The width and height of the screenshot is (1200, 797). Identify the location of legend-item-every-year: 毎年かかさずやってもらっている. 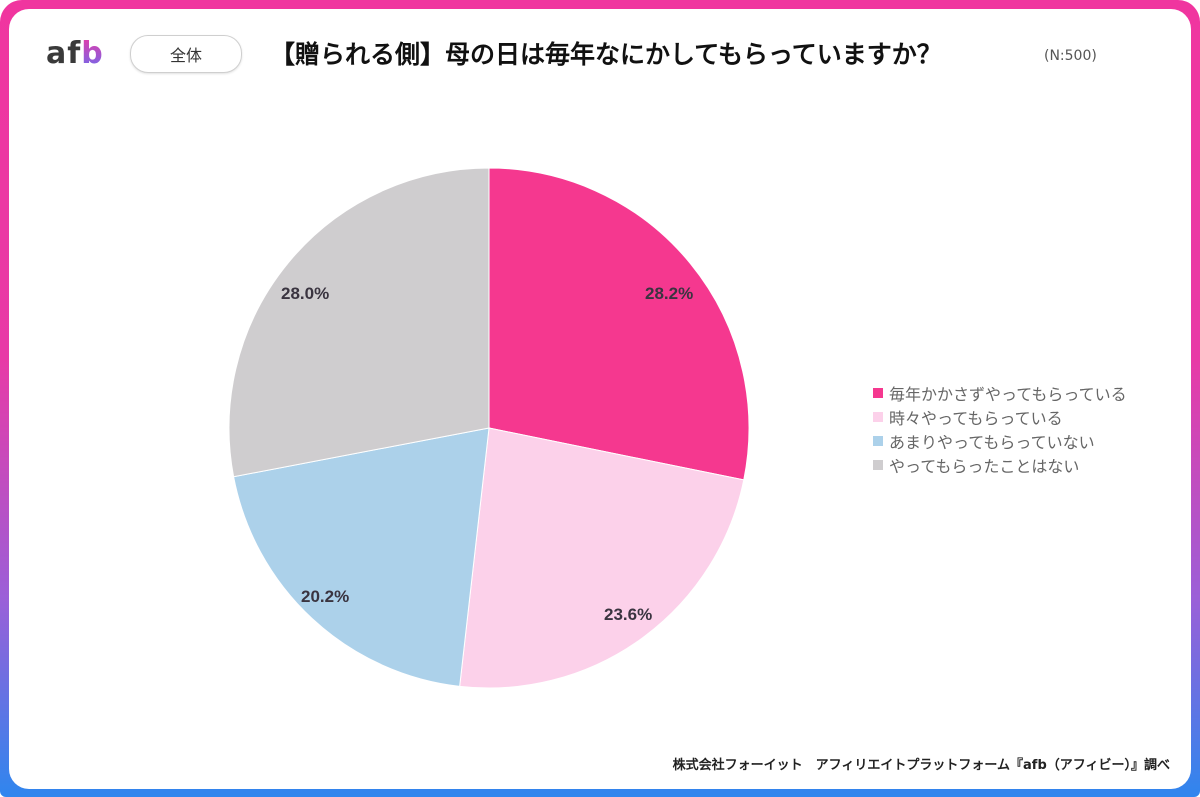
(1000, 393).